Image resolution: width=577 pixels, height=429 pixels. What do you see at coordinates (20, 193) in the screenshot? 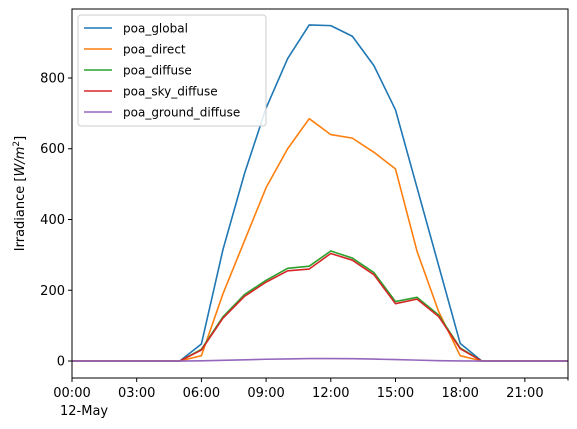
I see `y-axis-label: Irradiance [W/m2]` at bounding box center [20, 193].